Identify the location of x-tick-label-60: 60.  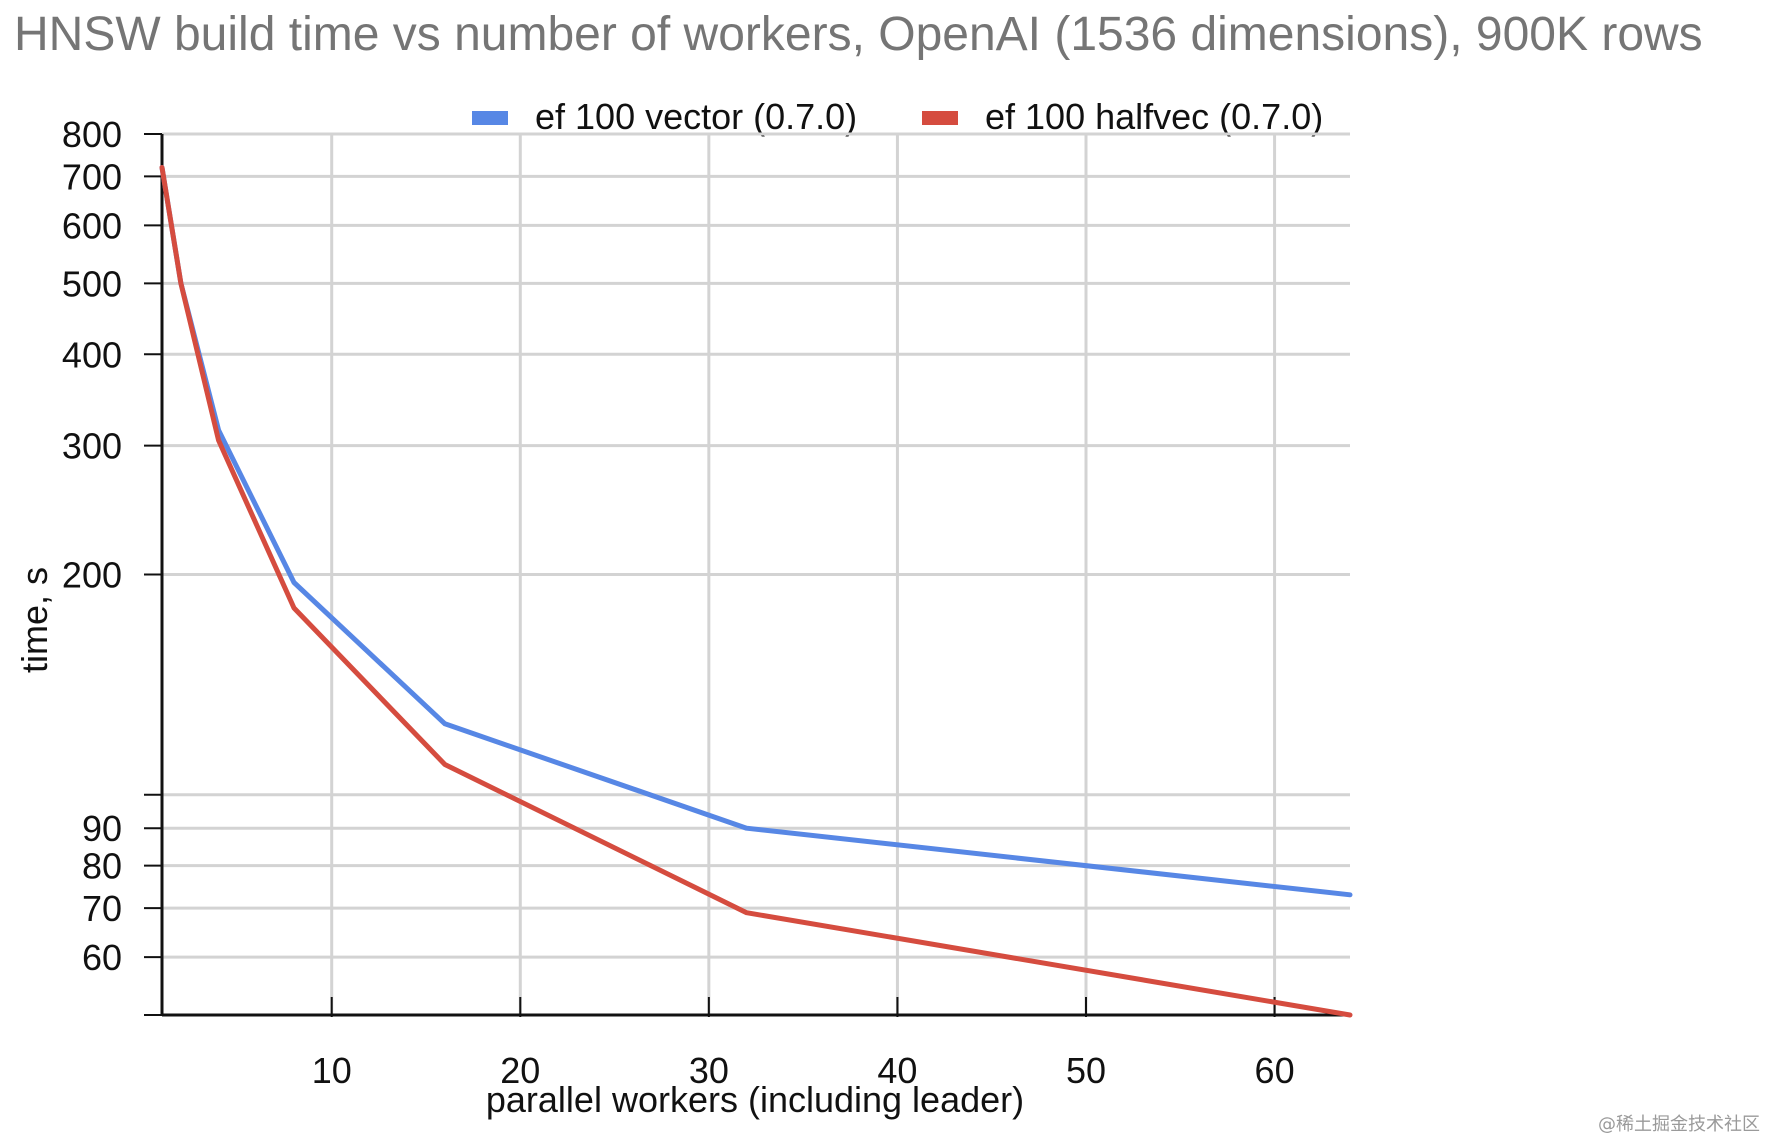
(1275, 1070).